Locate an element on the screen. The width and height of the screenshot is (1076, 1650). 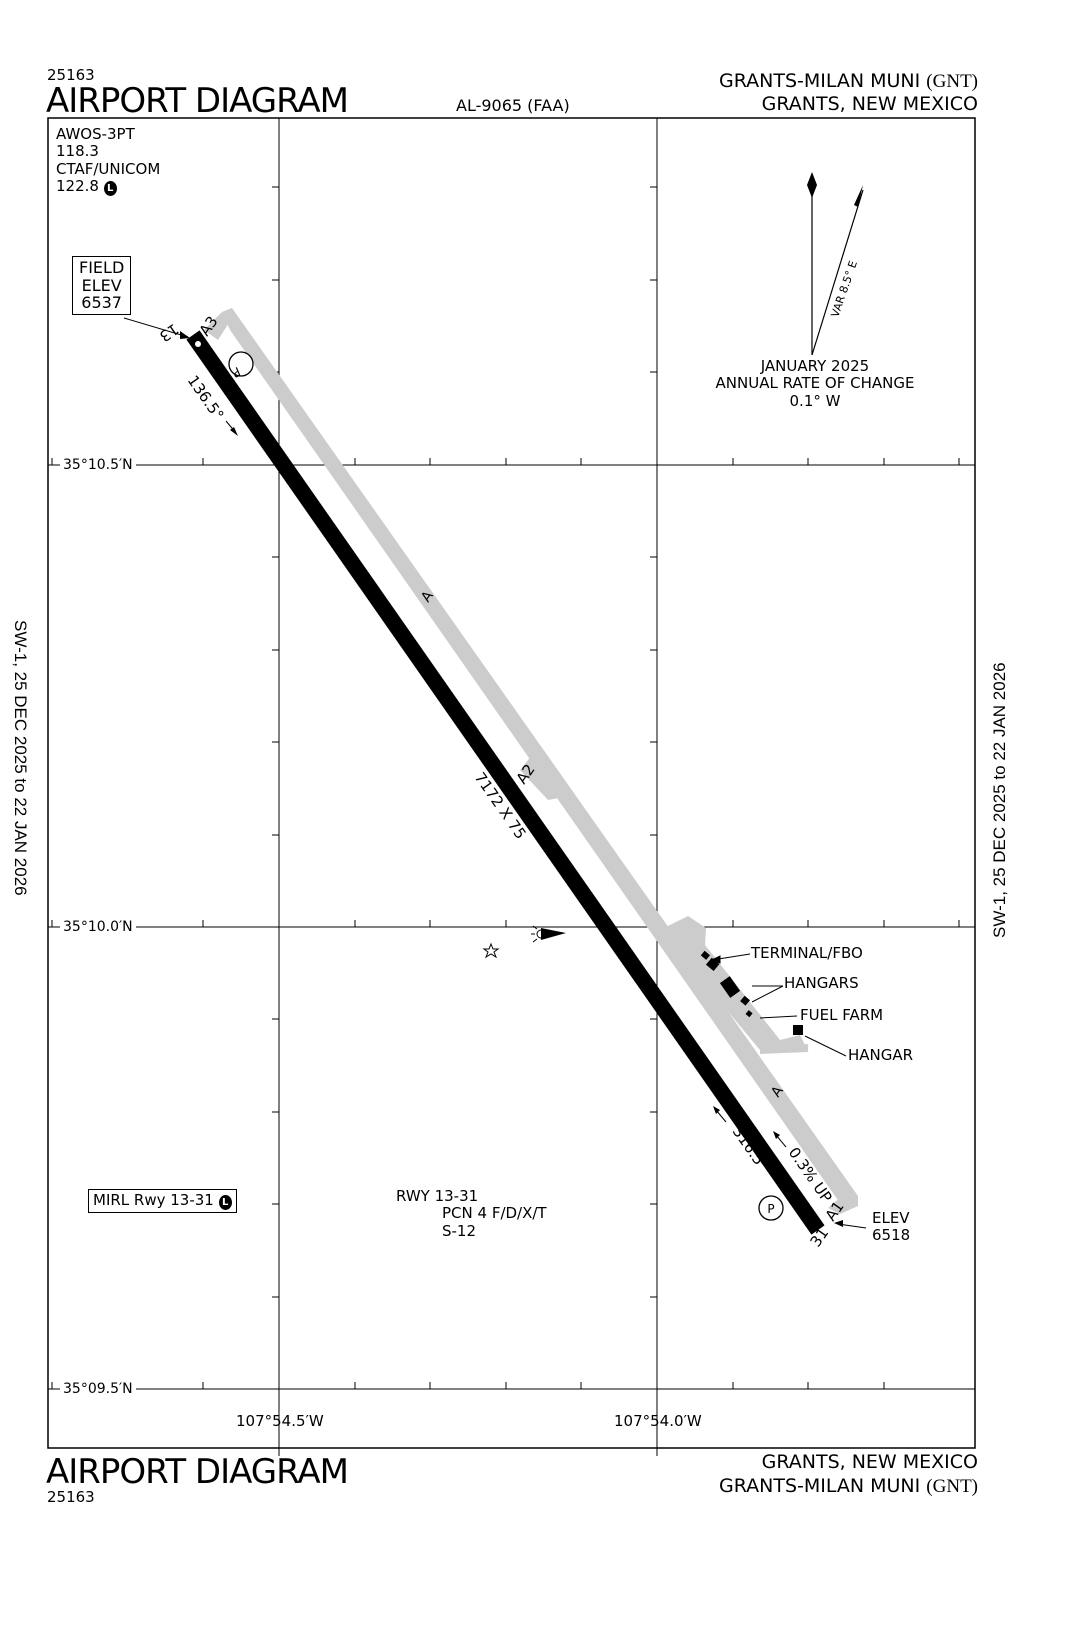
field-elev-leader is located at coordinates (156, 327).